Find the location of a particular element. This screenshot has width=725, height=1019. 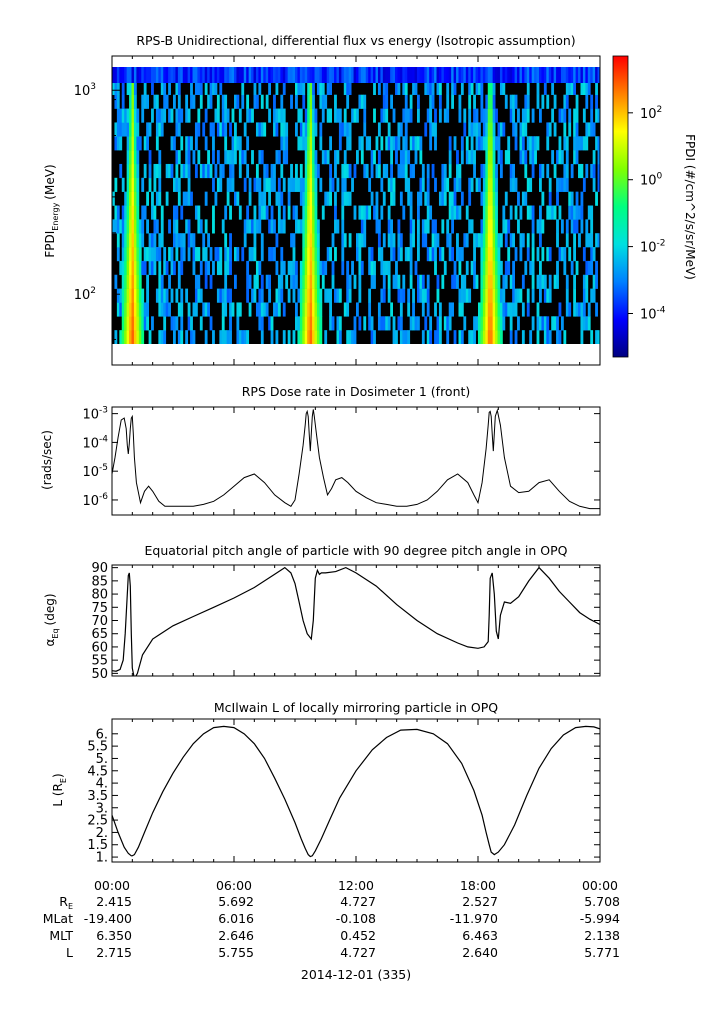

lvalue-ytick-label: 4. is located at coordinates (102, 784).